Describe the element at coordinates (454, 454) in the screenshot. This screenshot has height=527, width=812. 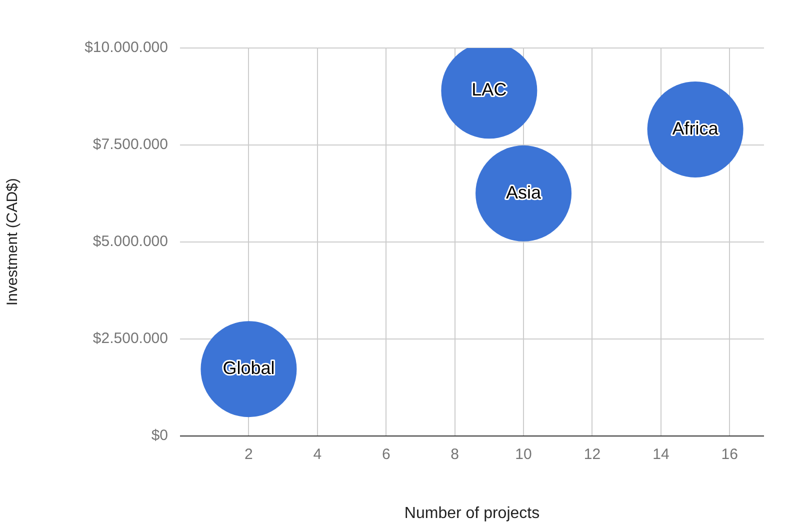
I see `x-tick-label: 8` at that location.